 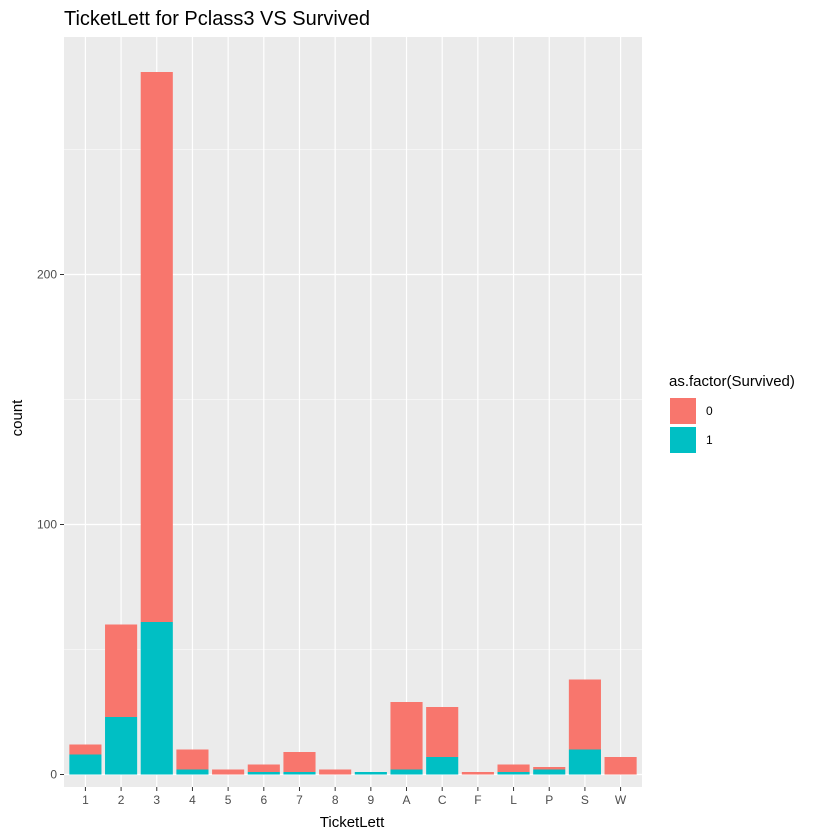 I want to click on y-axis-title: count, so click(x=17, y=418).